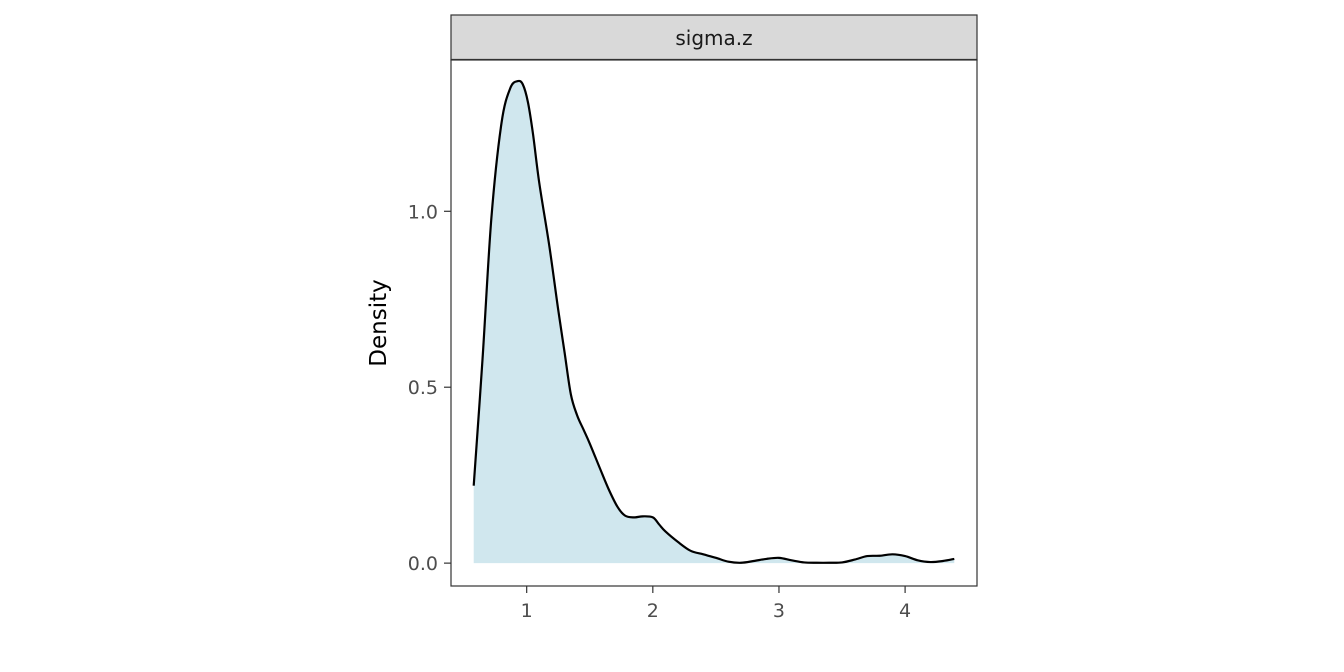 The width and height of the screenshot is (1344, 672). What do you see at coordinates (905, 611) in the screenshot?
I see `x-tick-label: 4` at bounding box center [905, 611].